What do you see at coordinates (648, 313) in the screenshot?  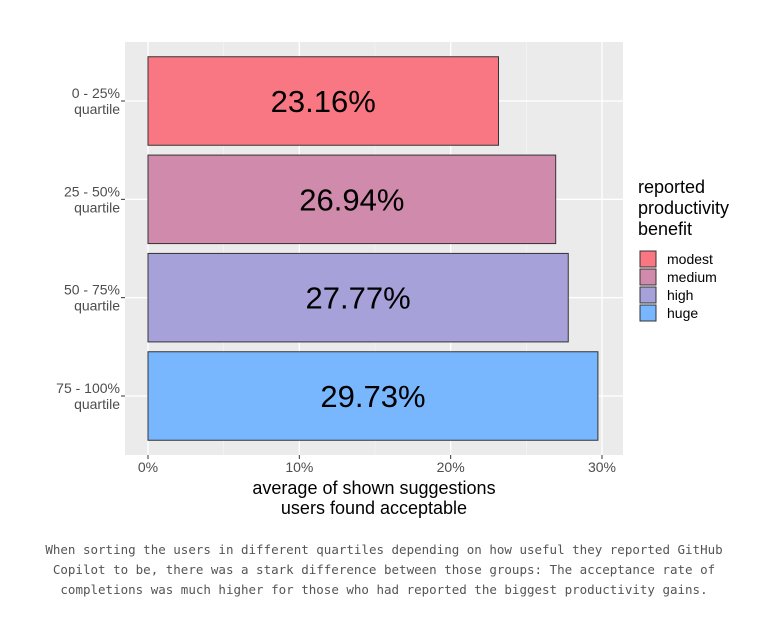 I see `legend-swatch-huge` at bounding box center [648, 313].